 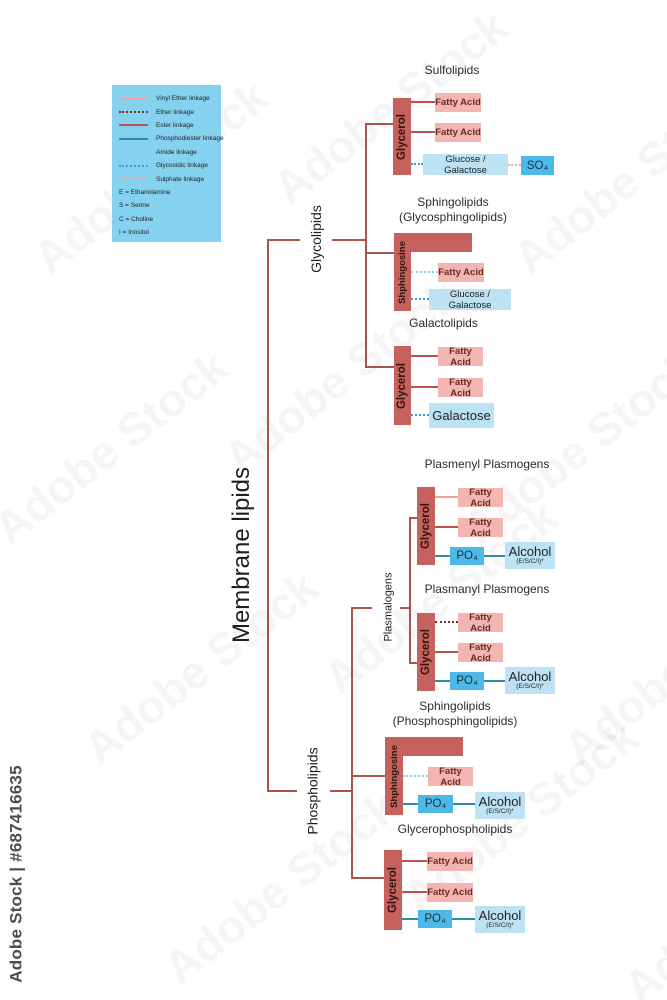 I want to click on legend-label: Sulphate linkage, so click(x=180, y=179).